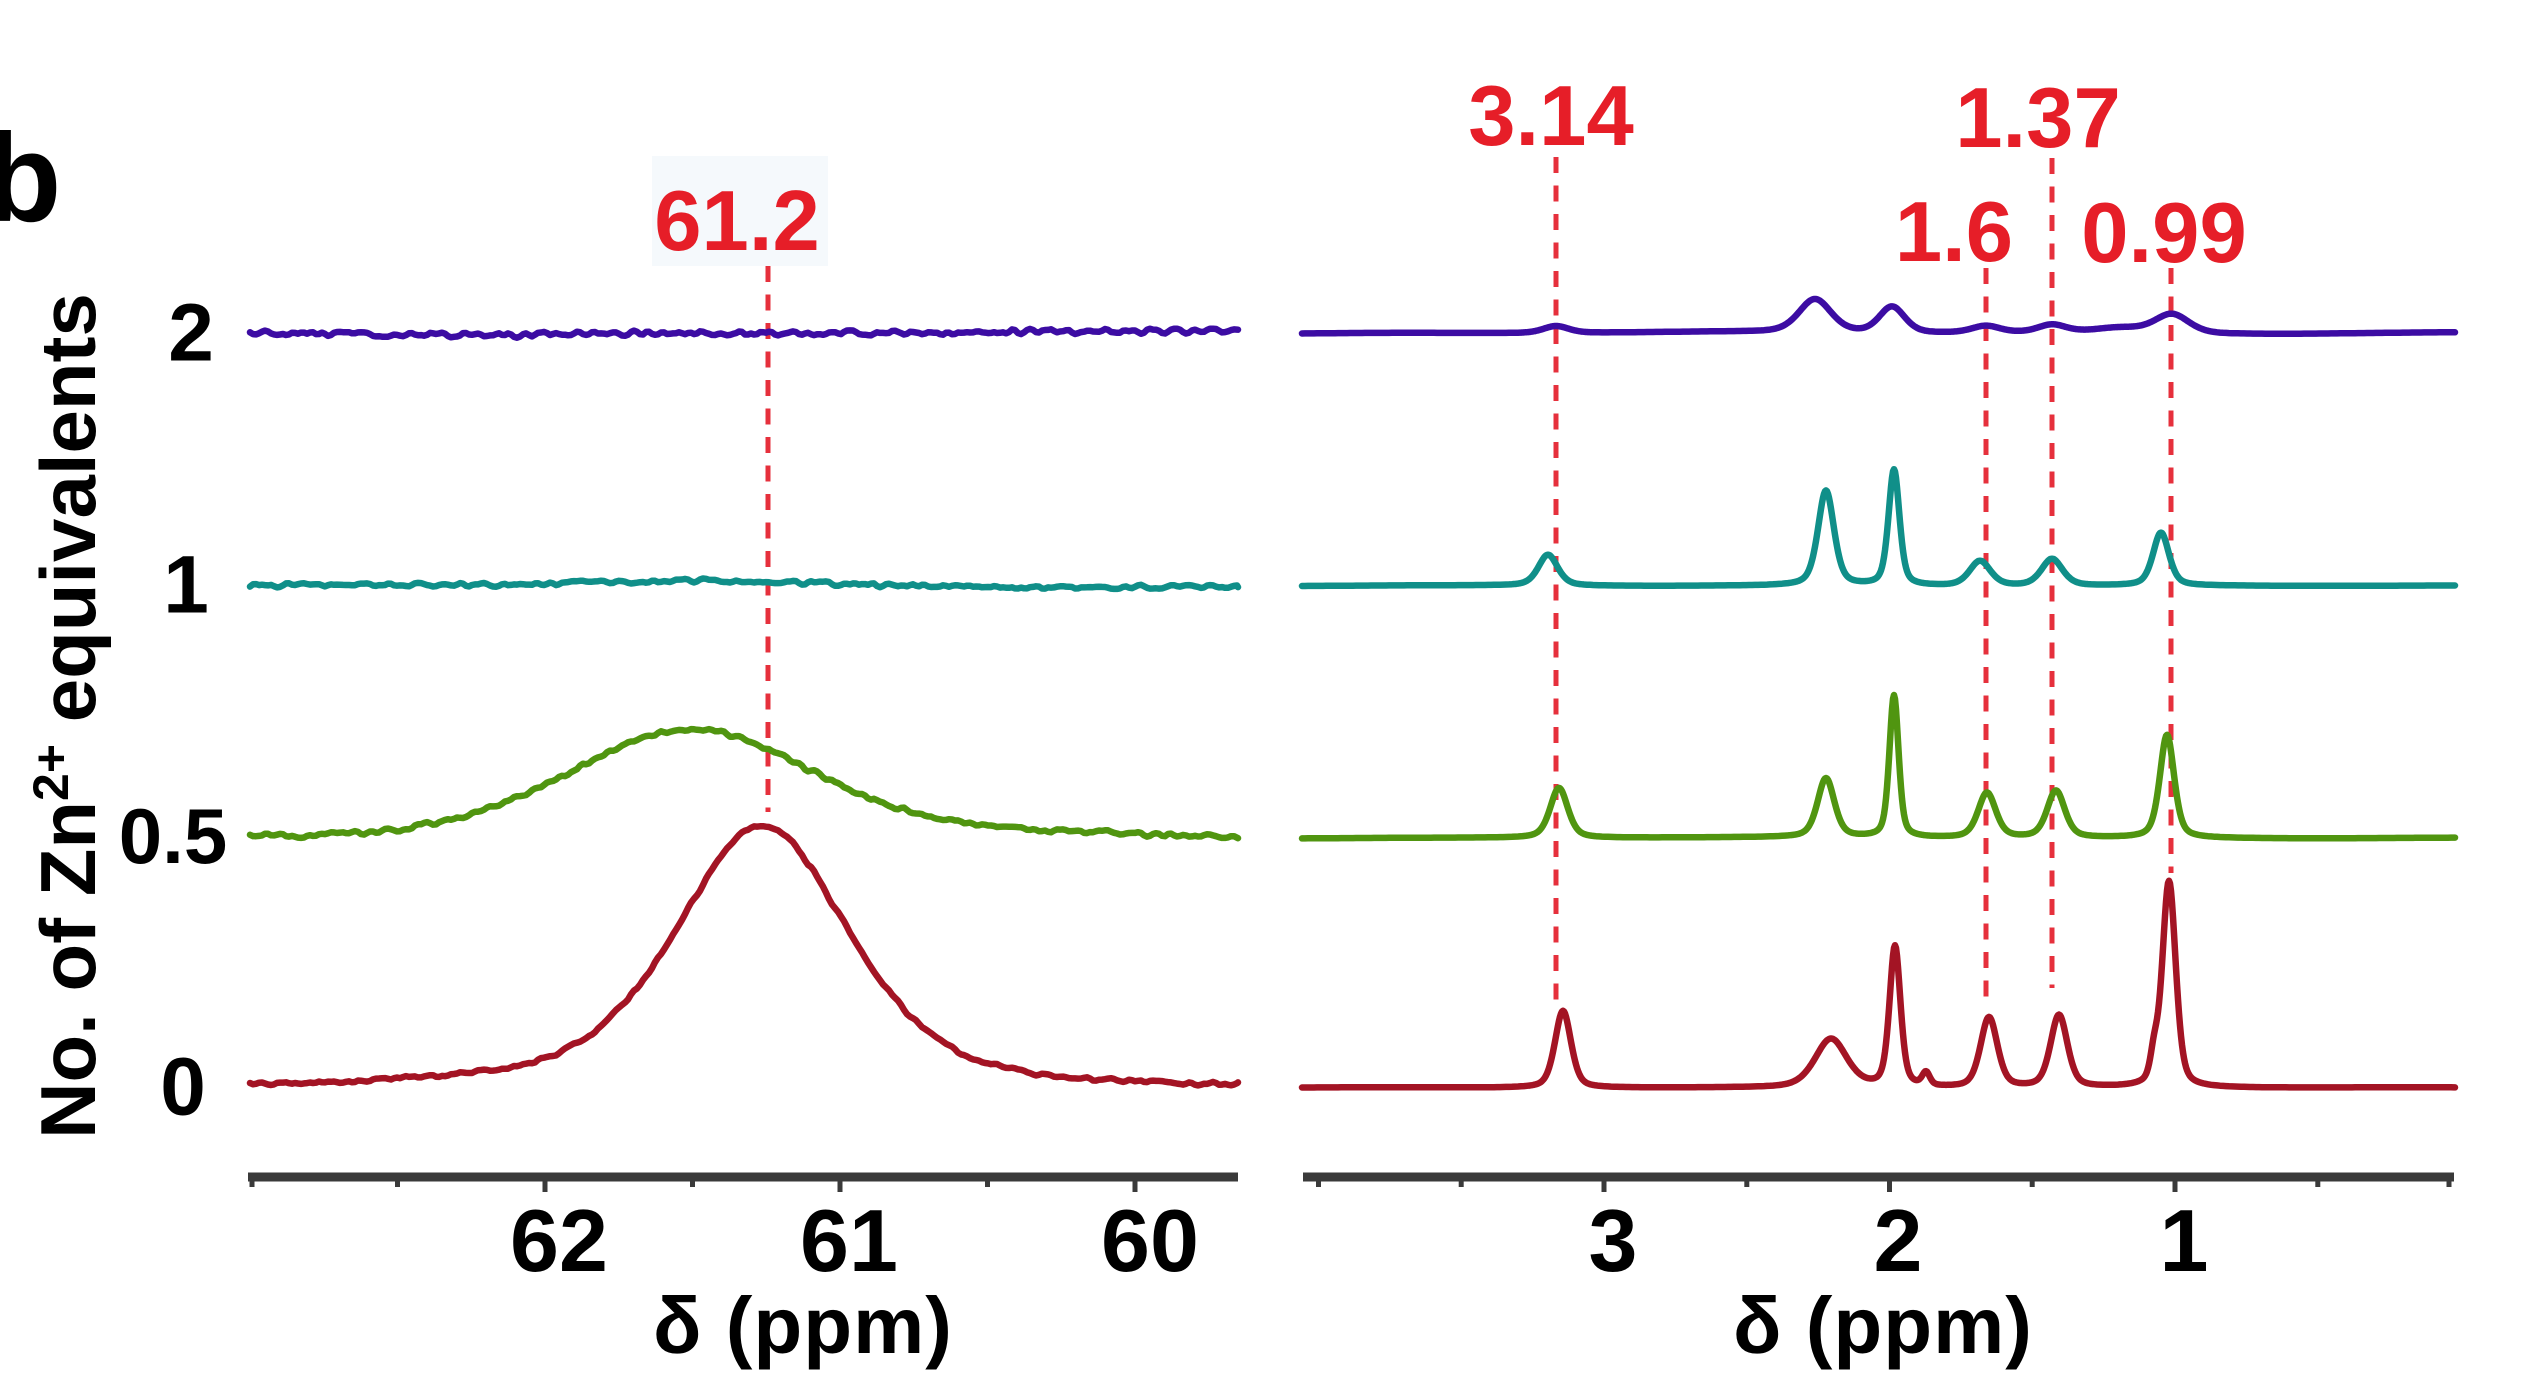 The image size is (2528, 1376). What do you see at coordinates (849, 1240) in the screenshot?
I see `svg-text: 61` at bounding box center [849, 1240].